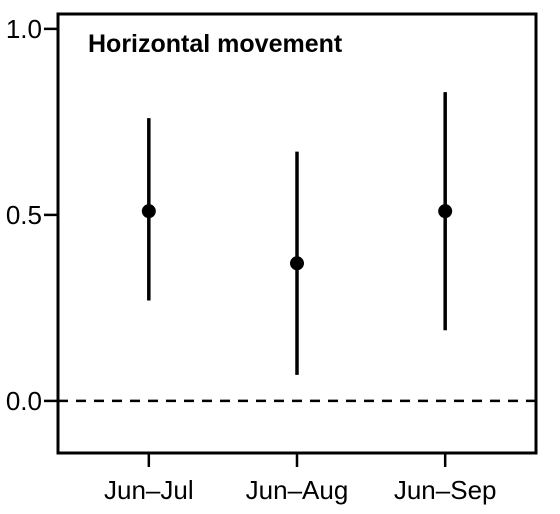 The width and height of the screenshot is (560, 514). Describe the element at coordinates (24, 29) in the screenshot. I see `y-tick-label: 1.0` at that location.